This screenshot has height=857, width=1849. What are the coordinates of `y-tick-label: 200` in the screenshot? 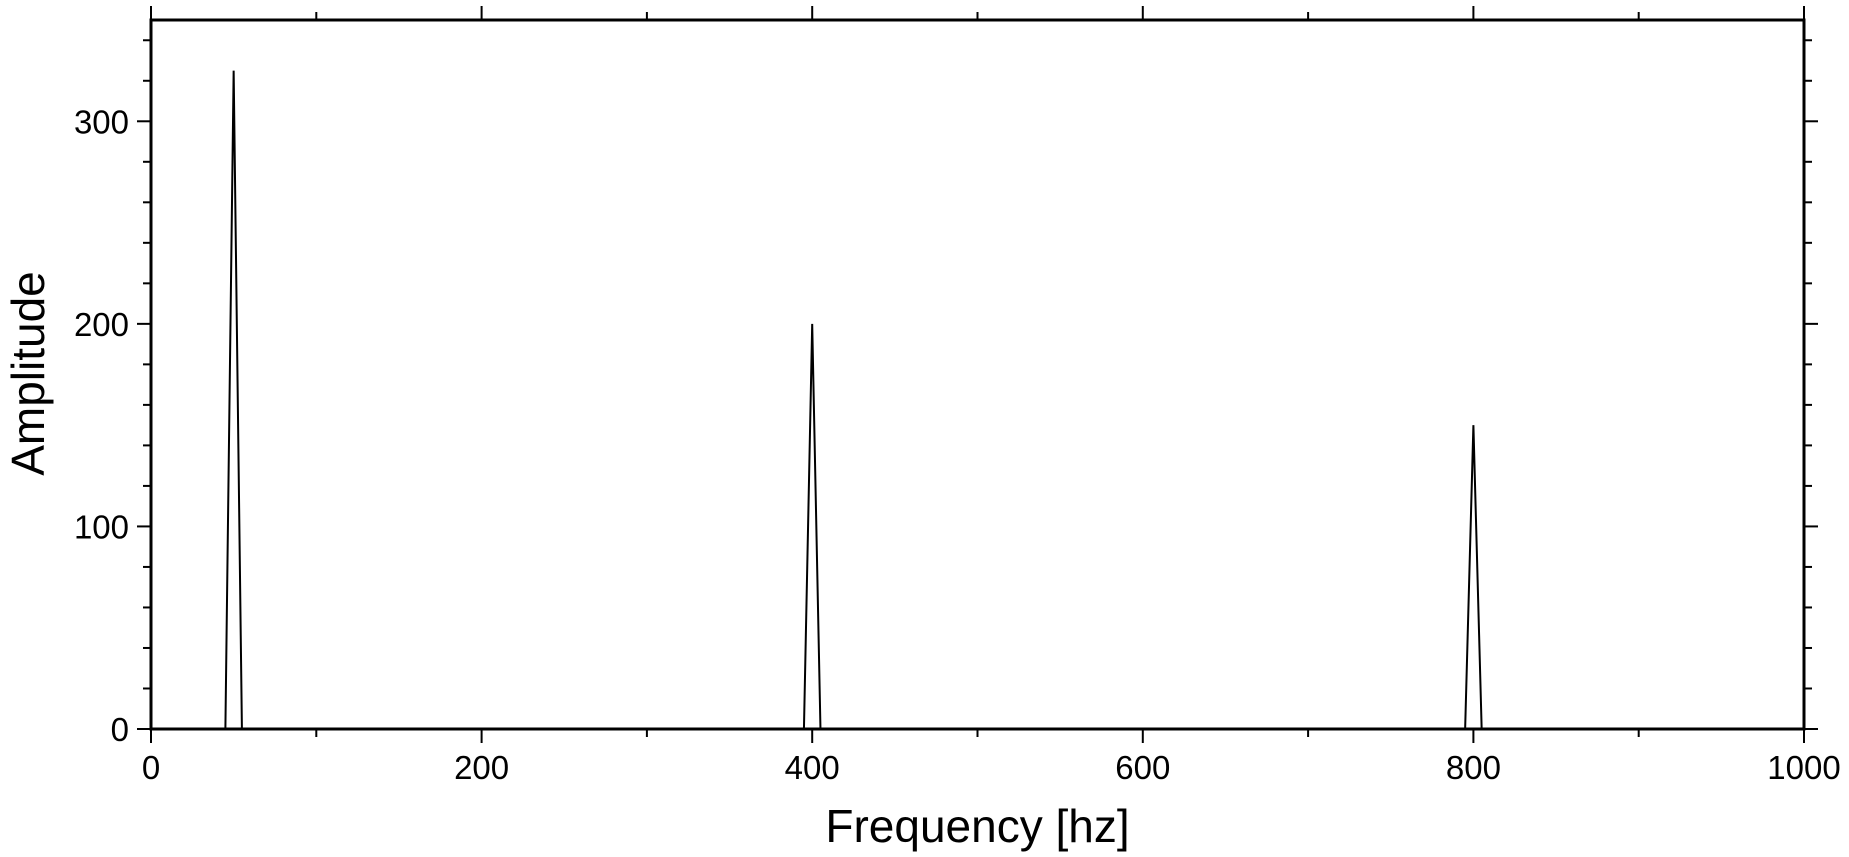 It's located at (101, 324).